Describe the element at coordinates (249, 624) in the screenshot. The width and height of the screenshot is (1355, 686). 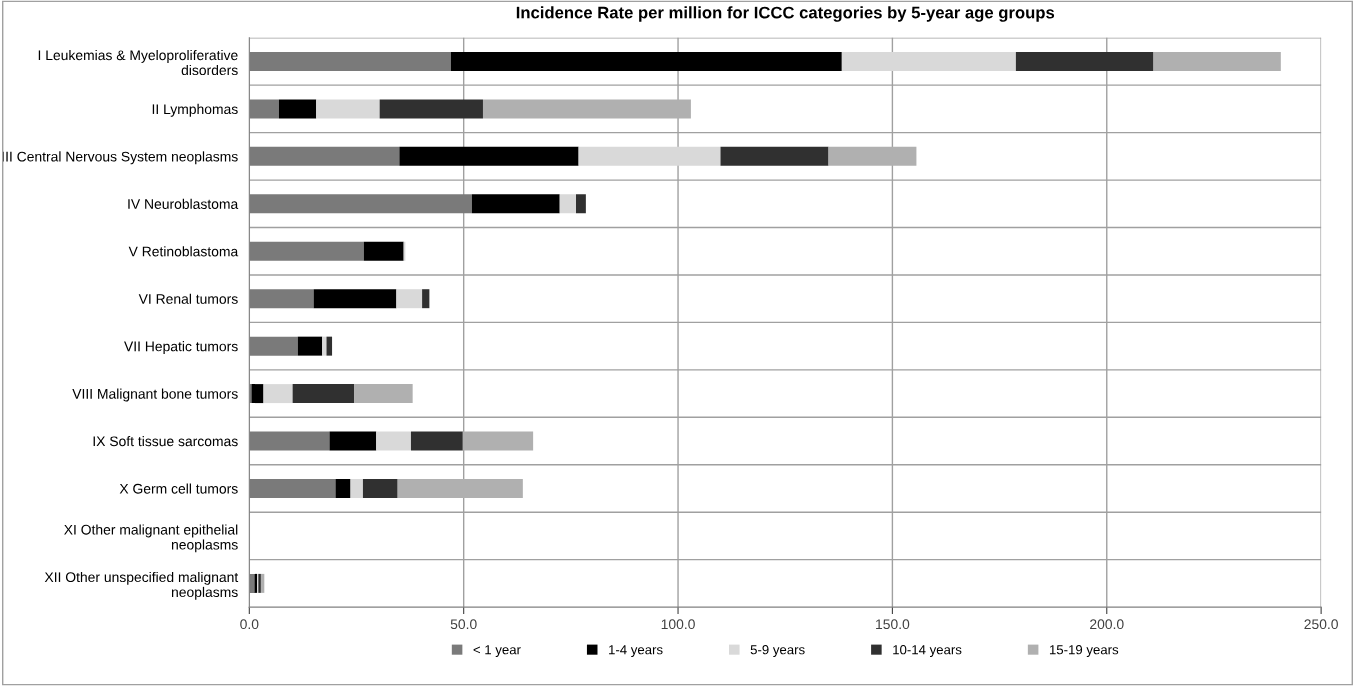
I see `x-tick-label: 0.0` at that location.